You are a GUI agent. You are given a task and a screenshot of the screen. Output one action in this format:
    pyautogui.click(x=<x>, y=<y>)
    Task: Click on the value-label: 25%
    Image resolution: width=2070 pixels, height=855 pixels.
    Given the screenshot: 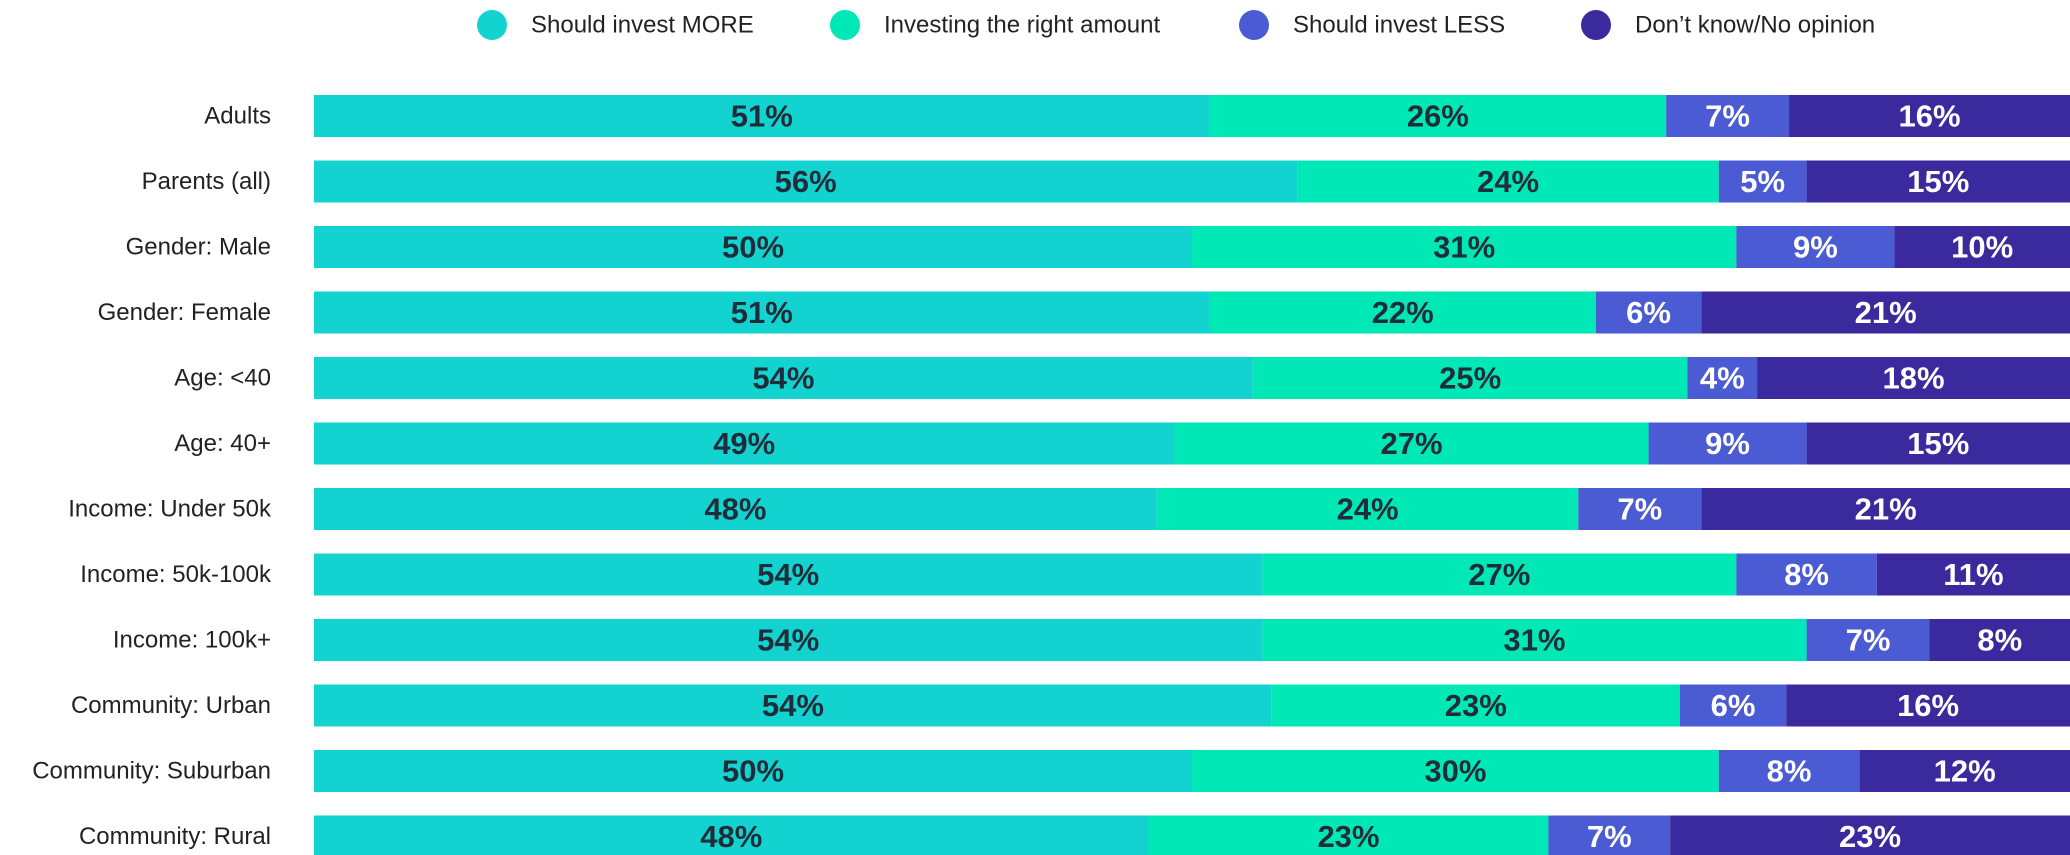 What is the action you would take?
    pyautogui.click(x=1470, y=378)
    